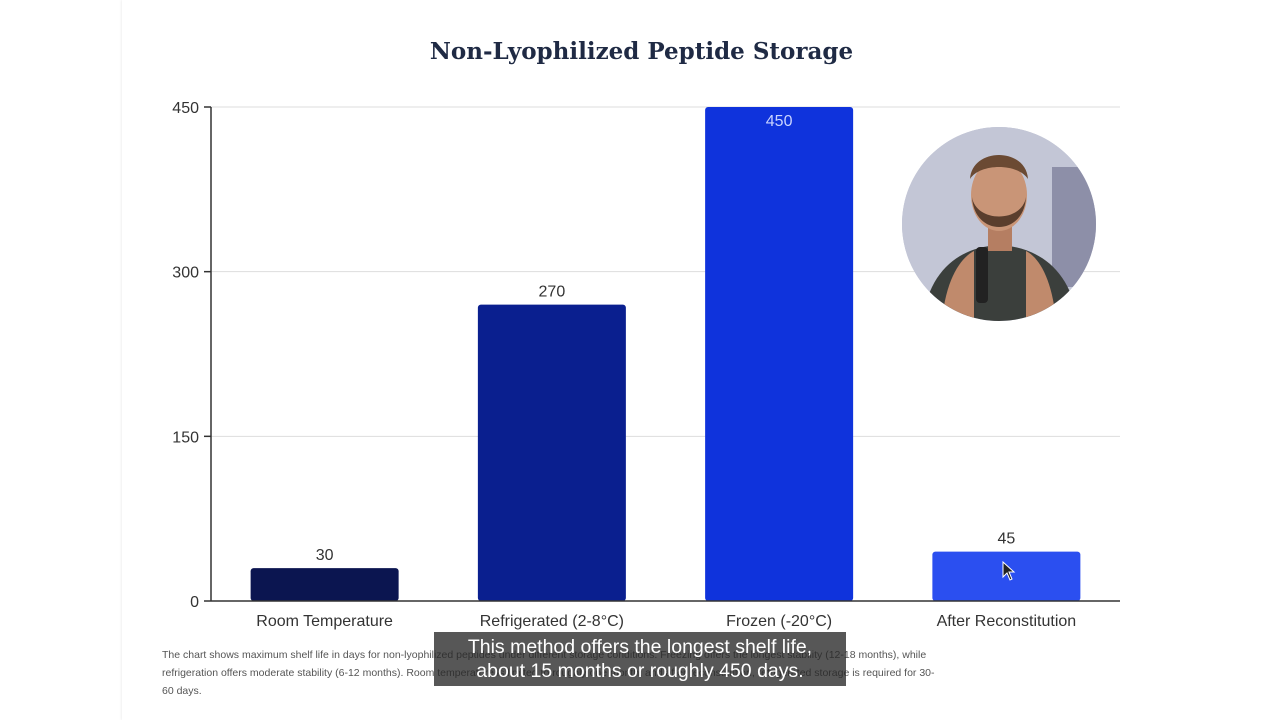 The height and width of the screenshot is (720, 1280). Describe the element at coordinates (779, 621) in the screenshot. I see `category-label-3: Frozen (-20°C)` at that location.